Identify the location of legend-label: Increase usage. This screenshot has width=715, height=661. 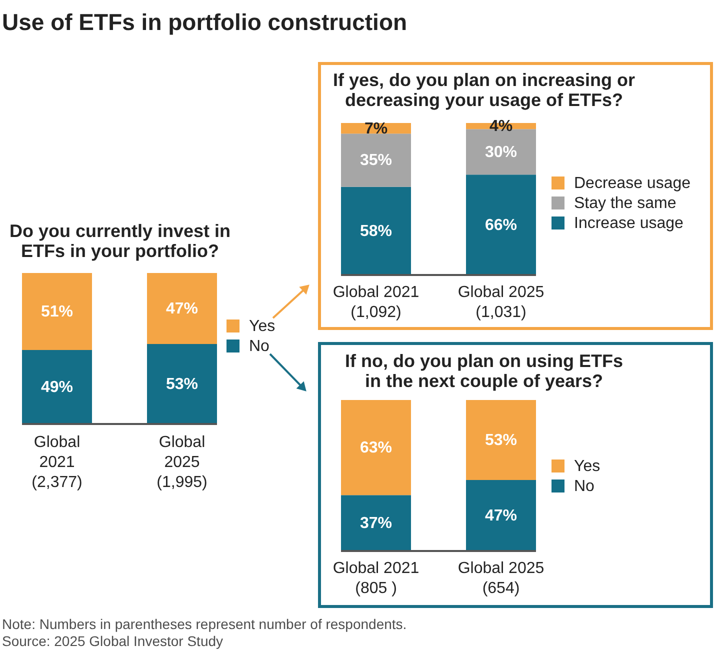
(629, 223).